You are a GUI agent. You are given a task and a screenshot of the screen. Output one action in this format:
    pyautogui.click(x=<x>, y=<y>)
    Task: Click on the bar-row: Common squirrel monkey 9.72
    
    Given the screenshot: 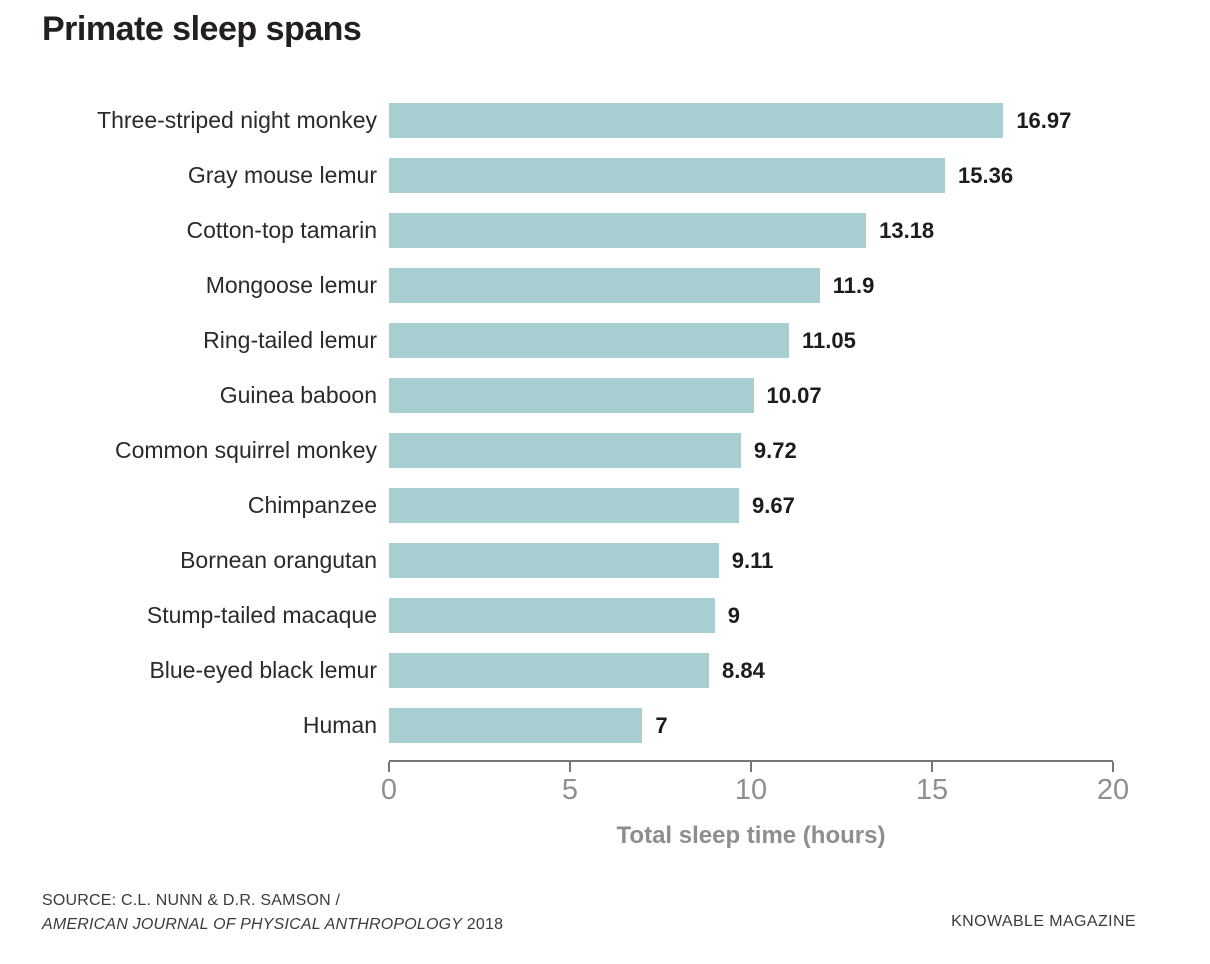 What is the action you would take?
    pyautogui.click(x=605, y=460)
    